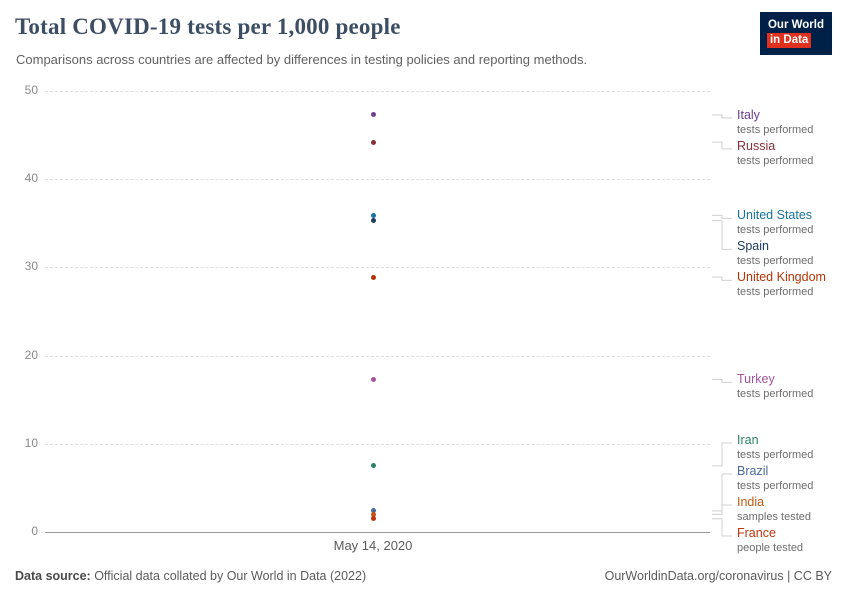  I want to click on series-sublabel: people tested, so click(770, 548).